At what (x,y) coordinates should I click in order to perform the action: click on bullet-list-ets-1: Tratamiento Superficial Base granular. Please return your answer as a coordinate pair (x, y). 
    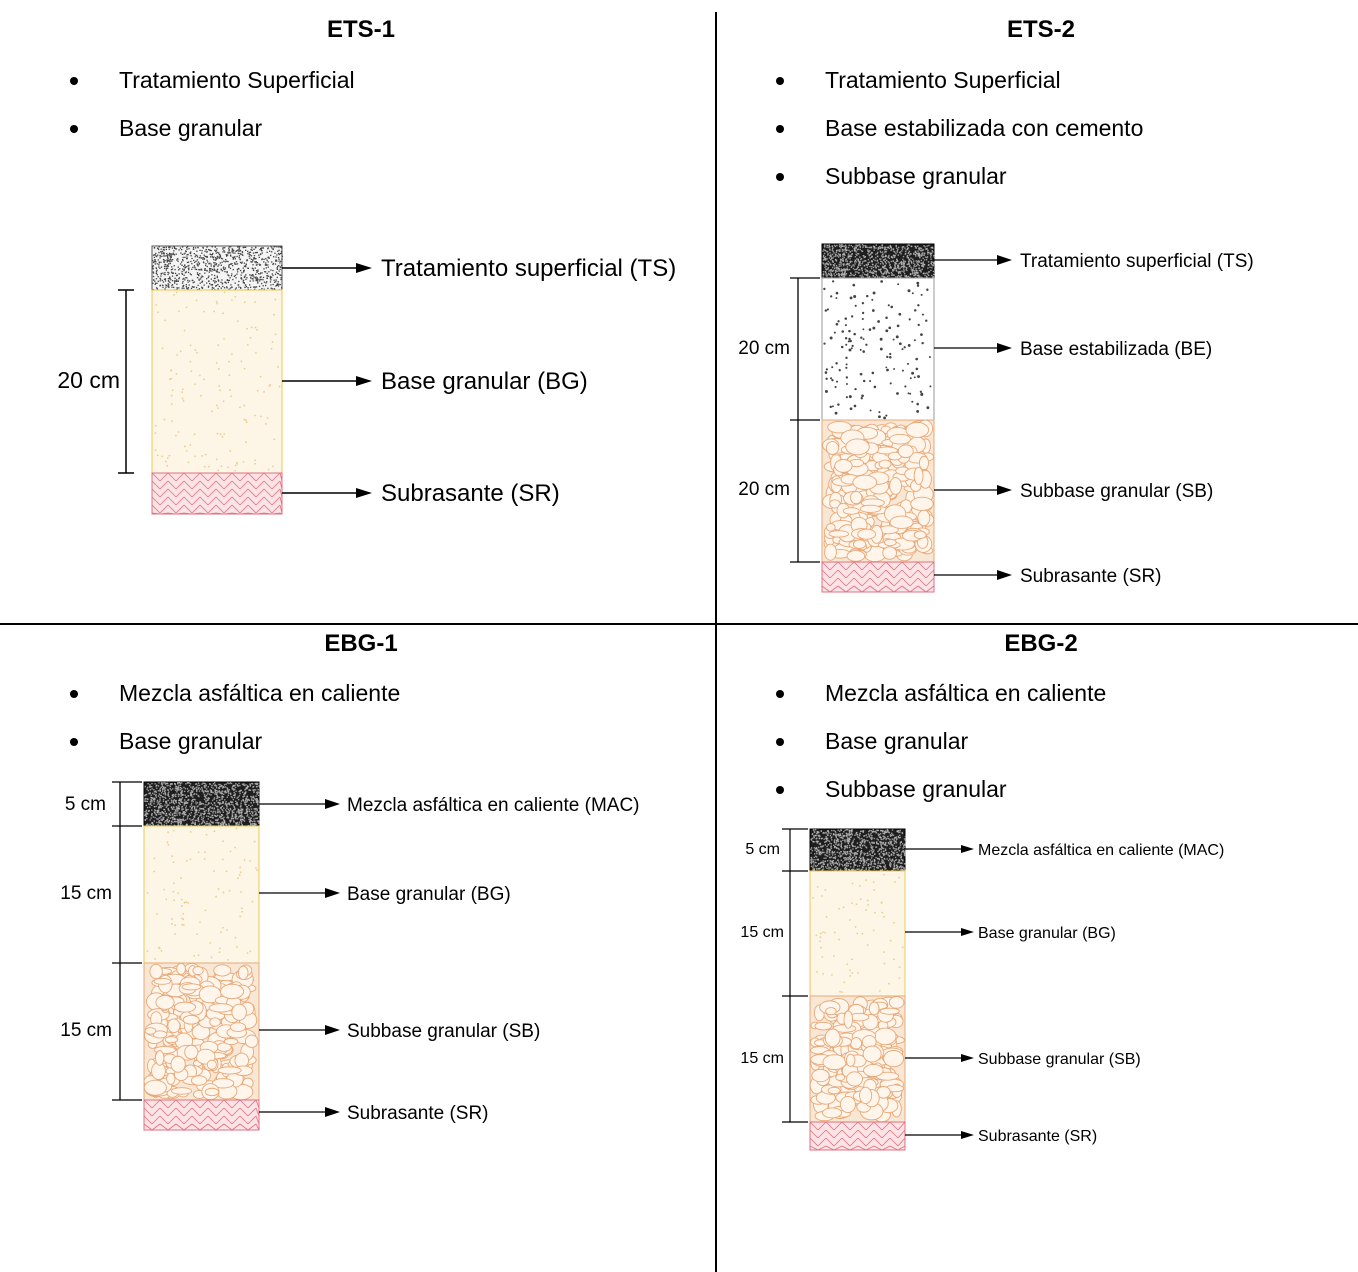
    Looking at the image, I should click on (208, 114).